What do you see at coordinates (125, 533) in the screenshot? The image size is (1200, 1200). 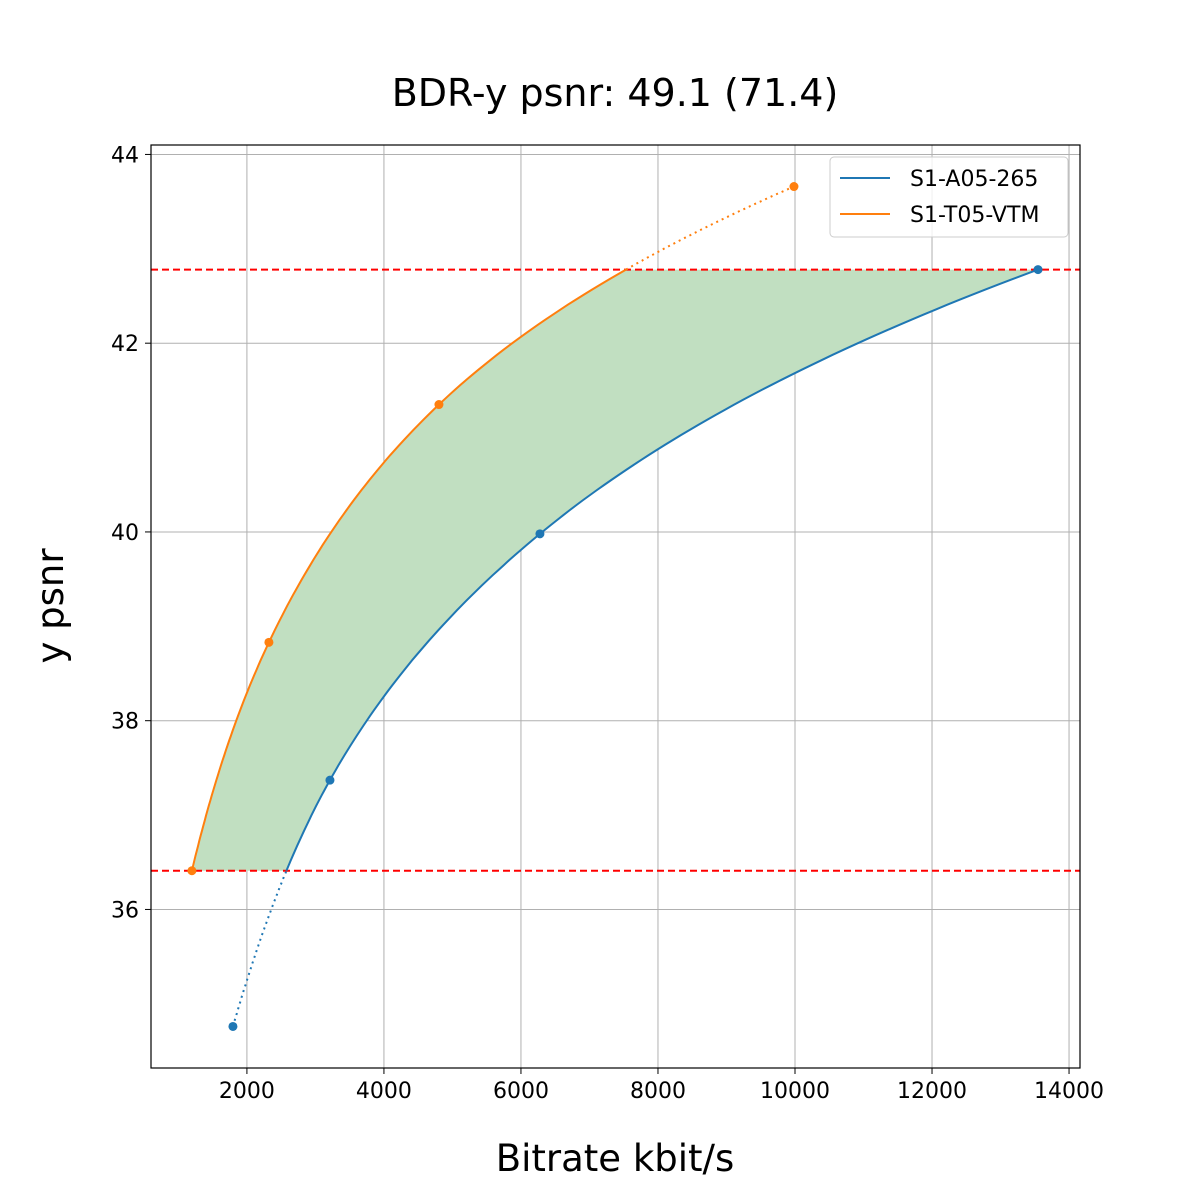 I see `y-tick-label: 40` at bounding box center [125, 533].